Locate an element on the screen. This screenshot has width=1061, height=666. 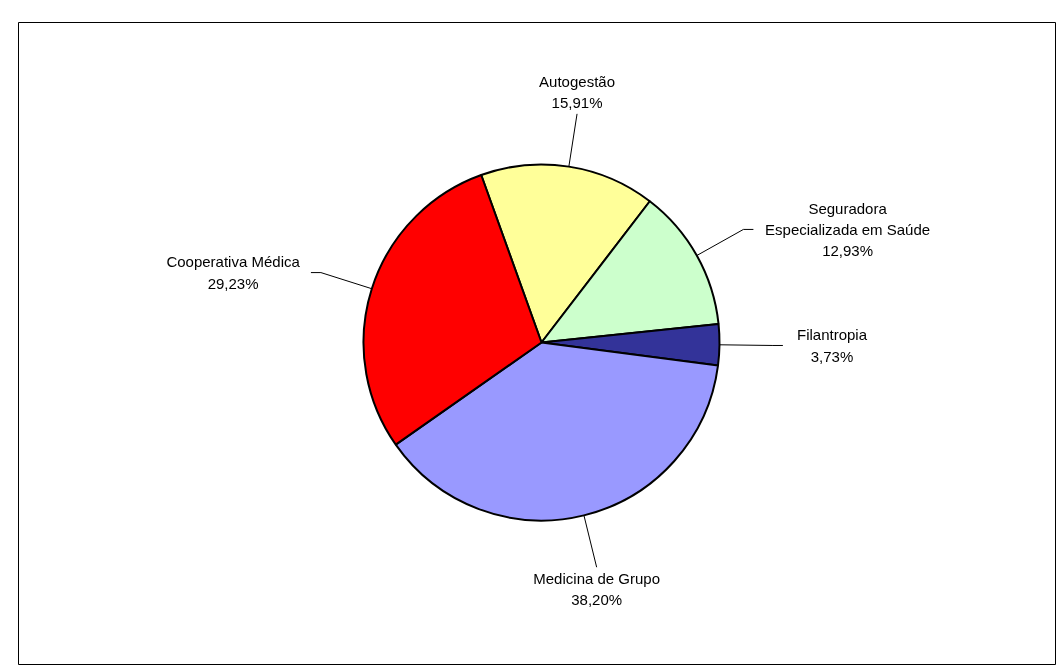
slice-label: Cooperativa Médica is located at coordinates (233, 262).